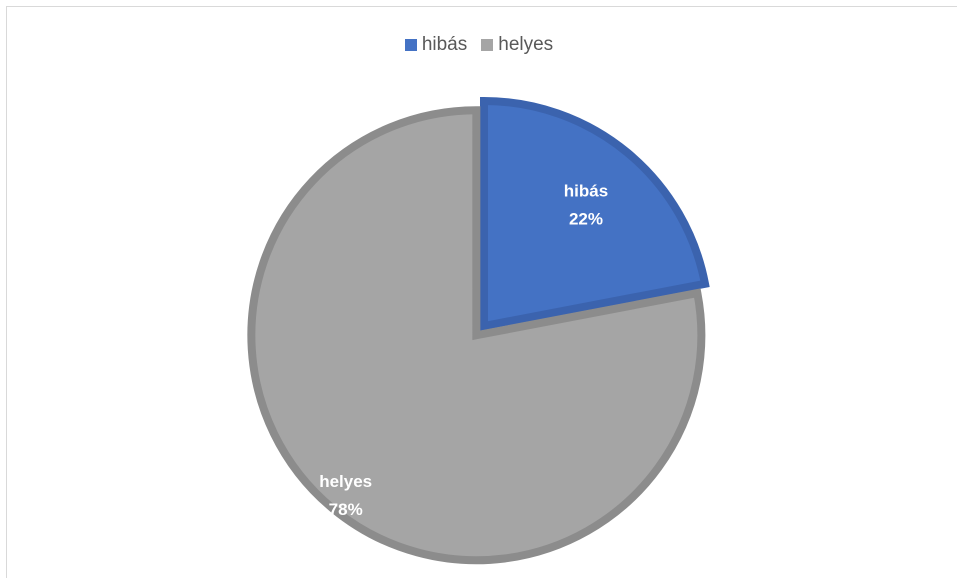 The image size is (958, 578). I want to click on legend-swatch-helyes, so click(487, 45).